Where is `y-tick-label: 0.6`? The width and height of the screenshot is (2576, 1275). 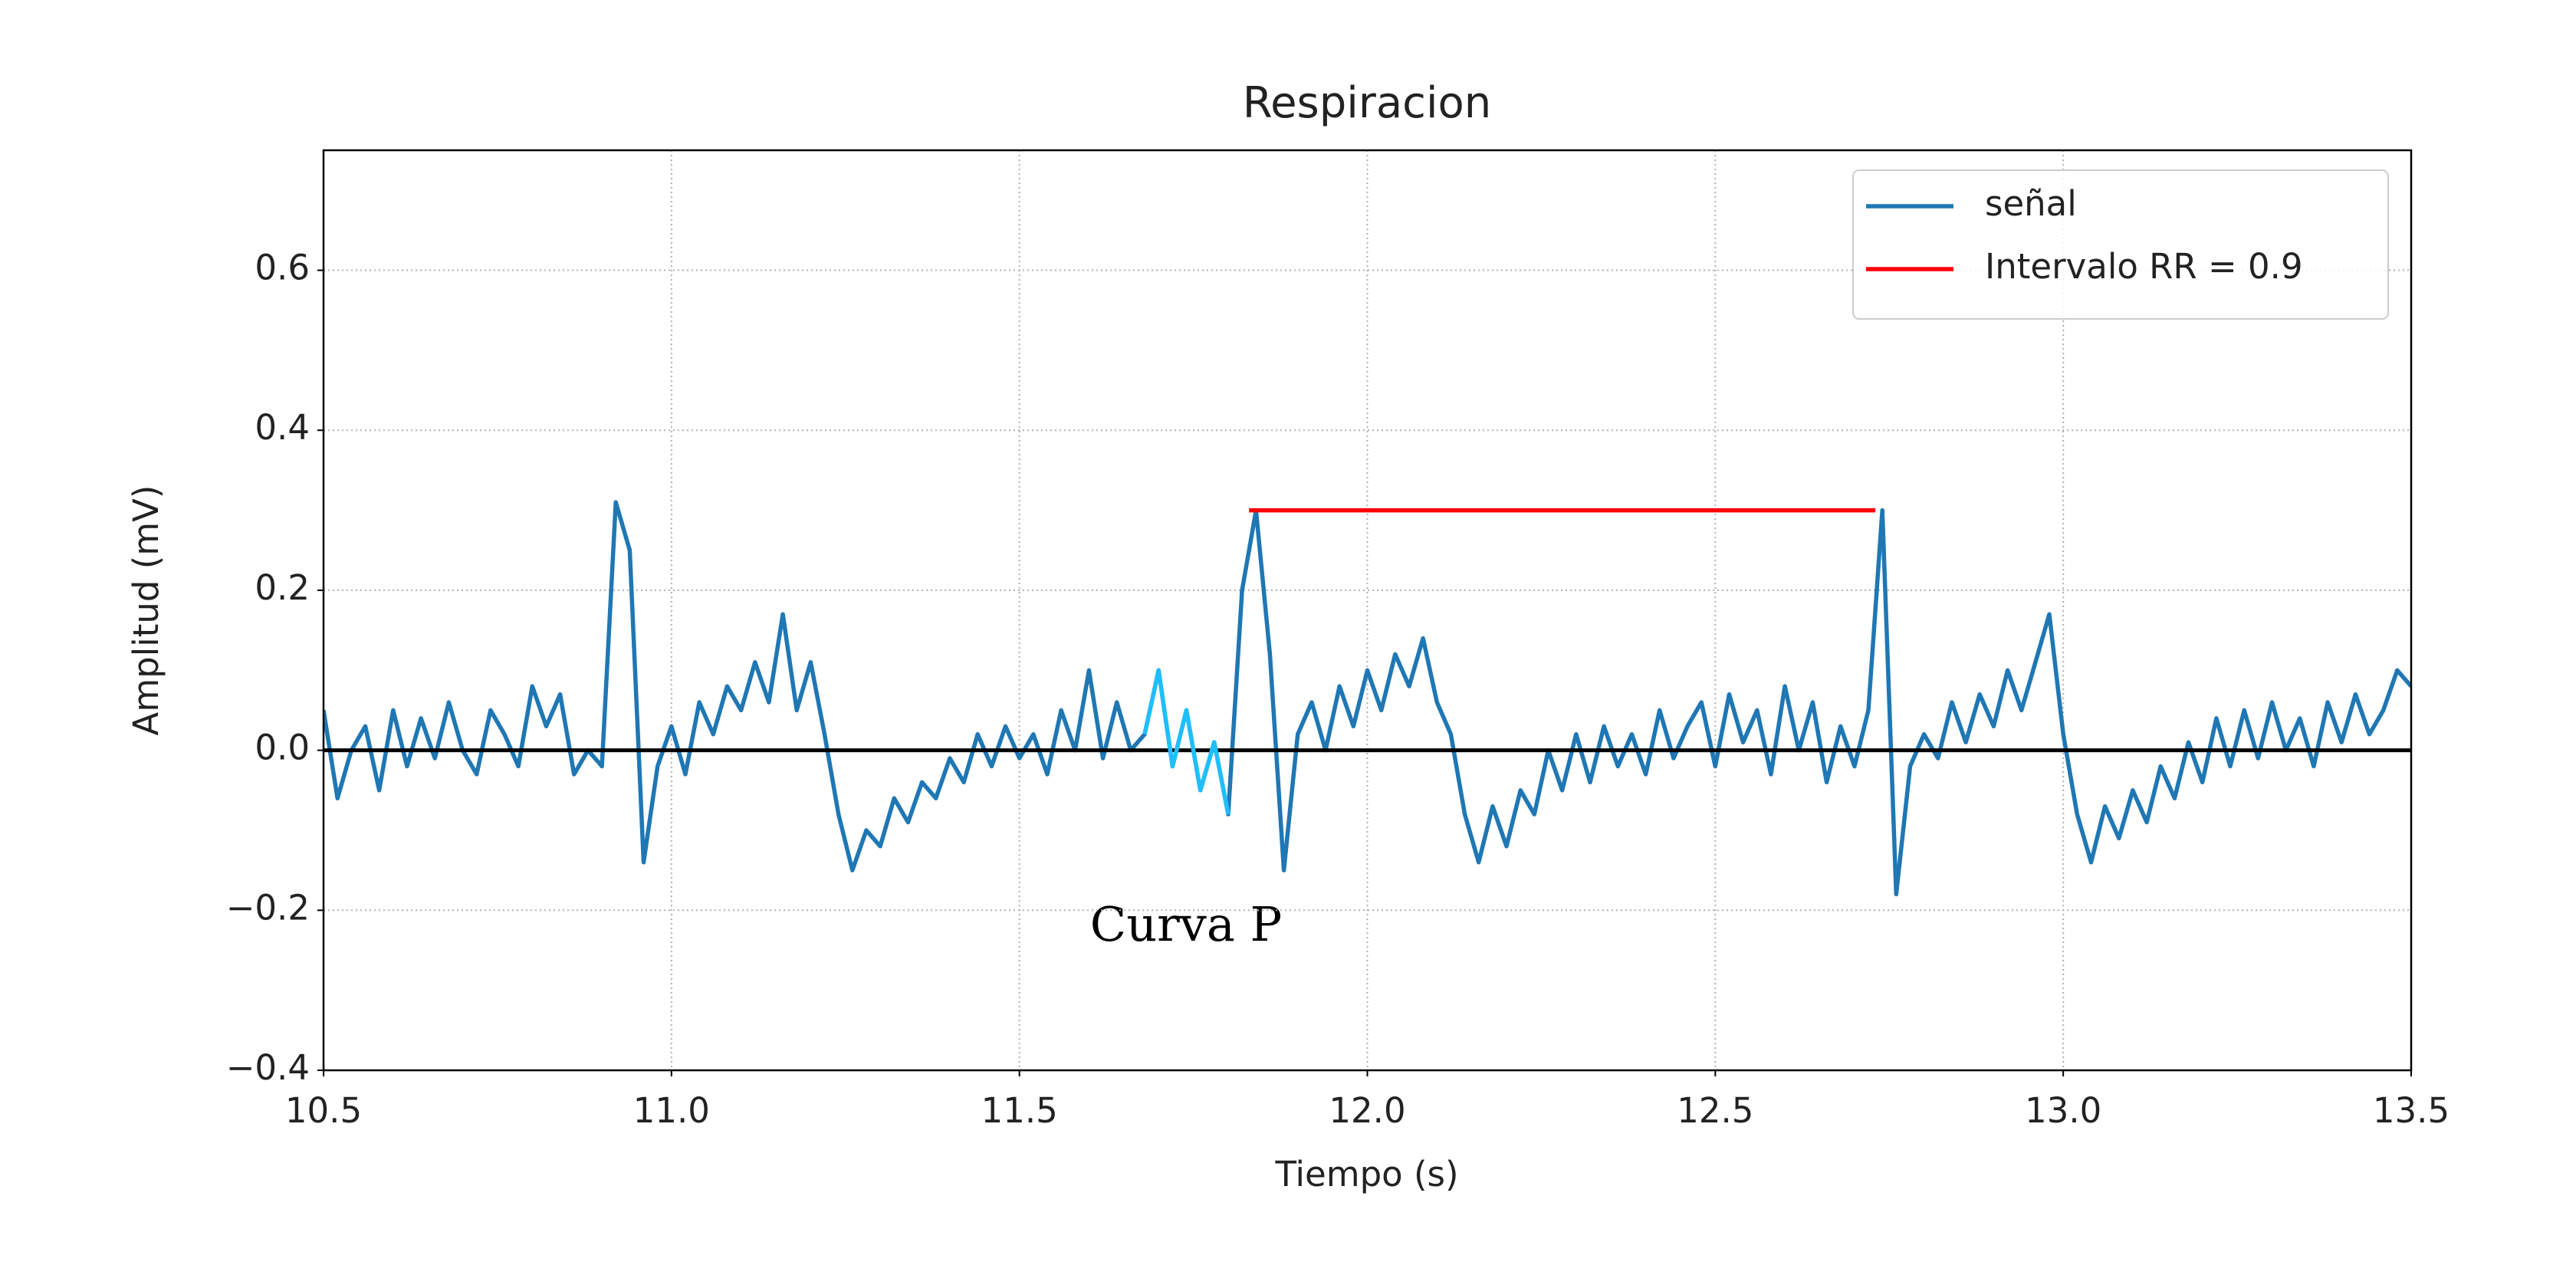
y-tick-label: 0.6 is located at coordinates (283, 268).